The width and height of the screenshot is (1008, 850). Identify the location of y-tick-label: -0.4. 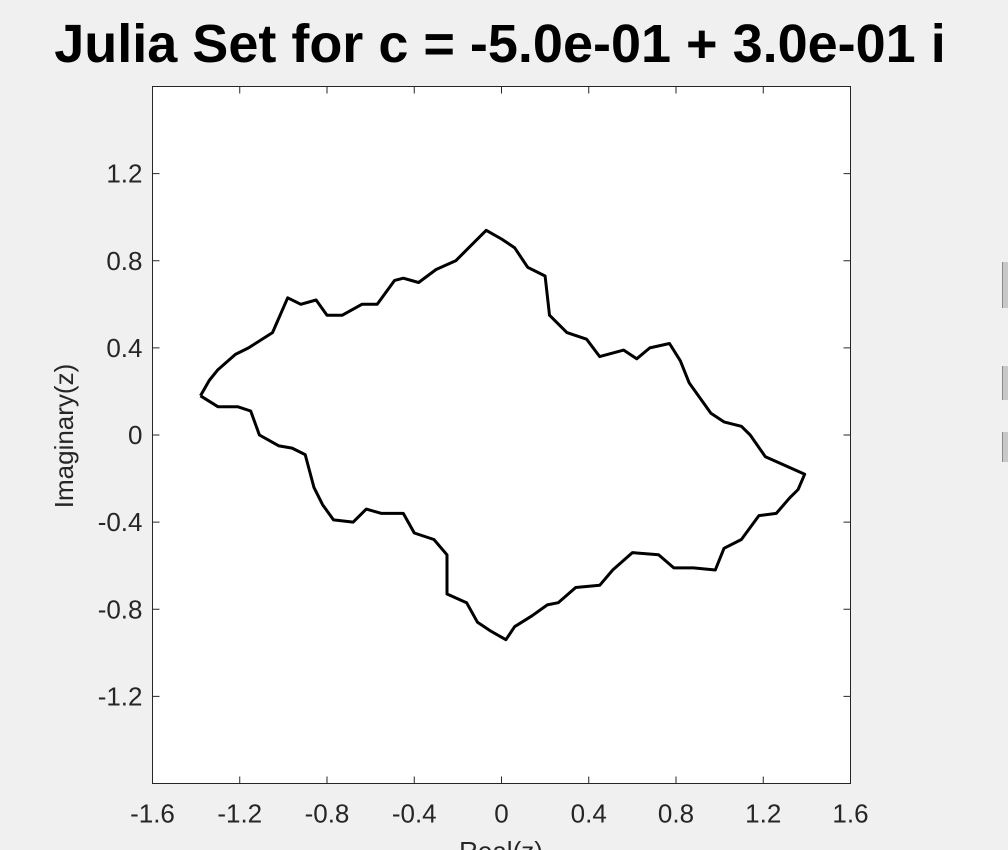
(120, 522).